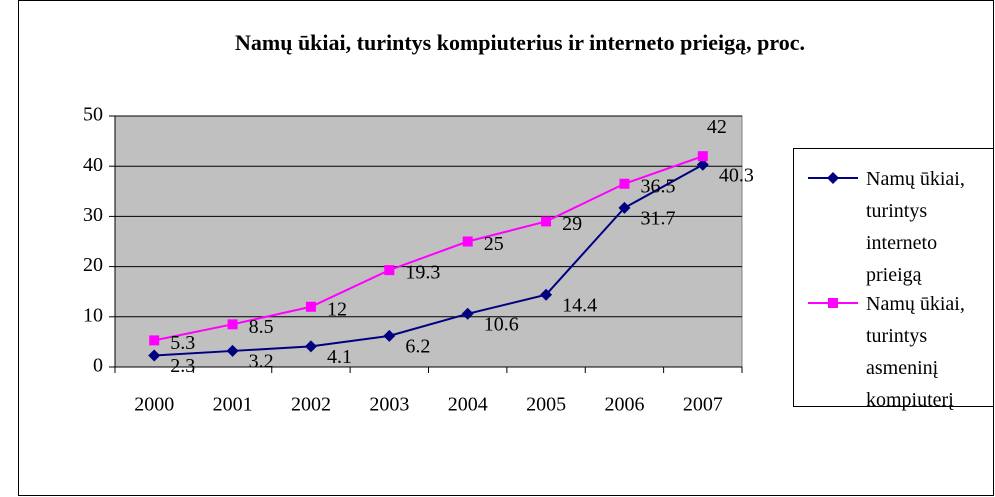 The height and width of the screenshot is (497, 995). Describe the element at coordinates (339, 357) in the screenshot. I see `data-label: 4.1` at that location.